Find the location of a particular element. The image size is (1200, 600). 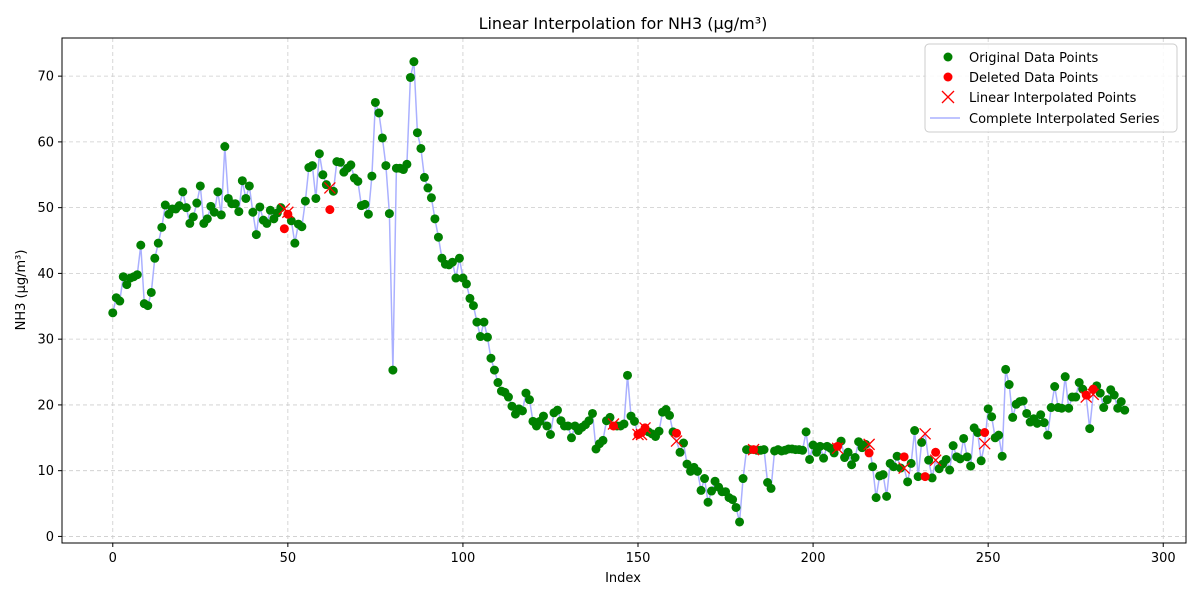

x-tick-label: 150 is located at coordinates (638, 558).